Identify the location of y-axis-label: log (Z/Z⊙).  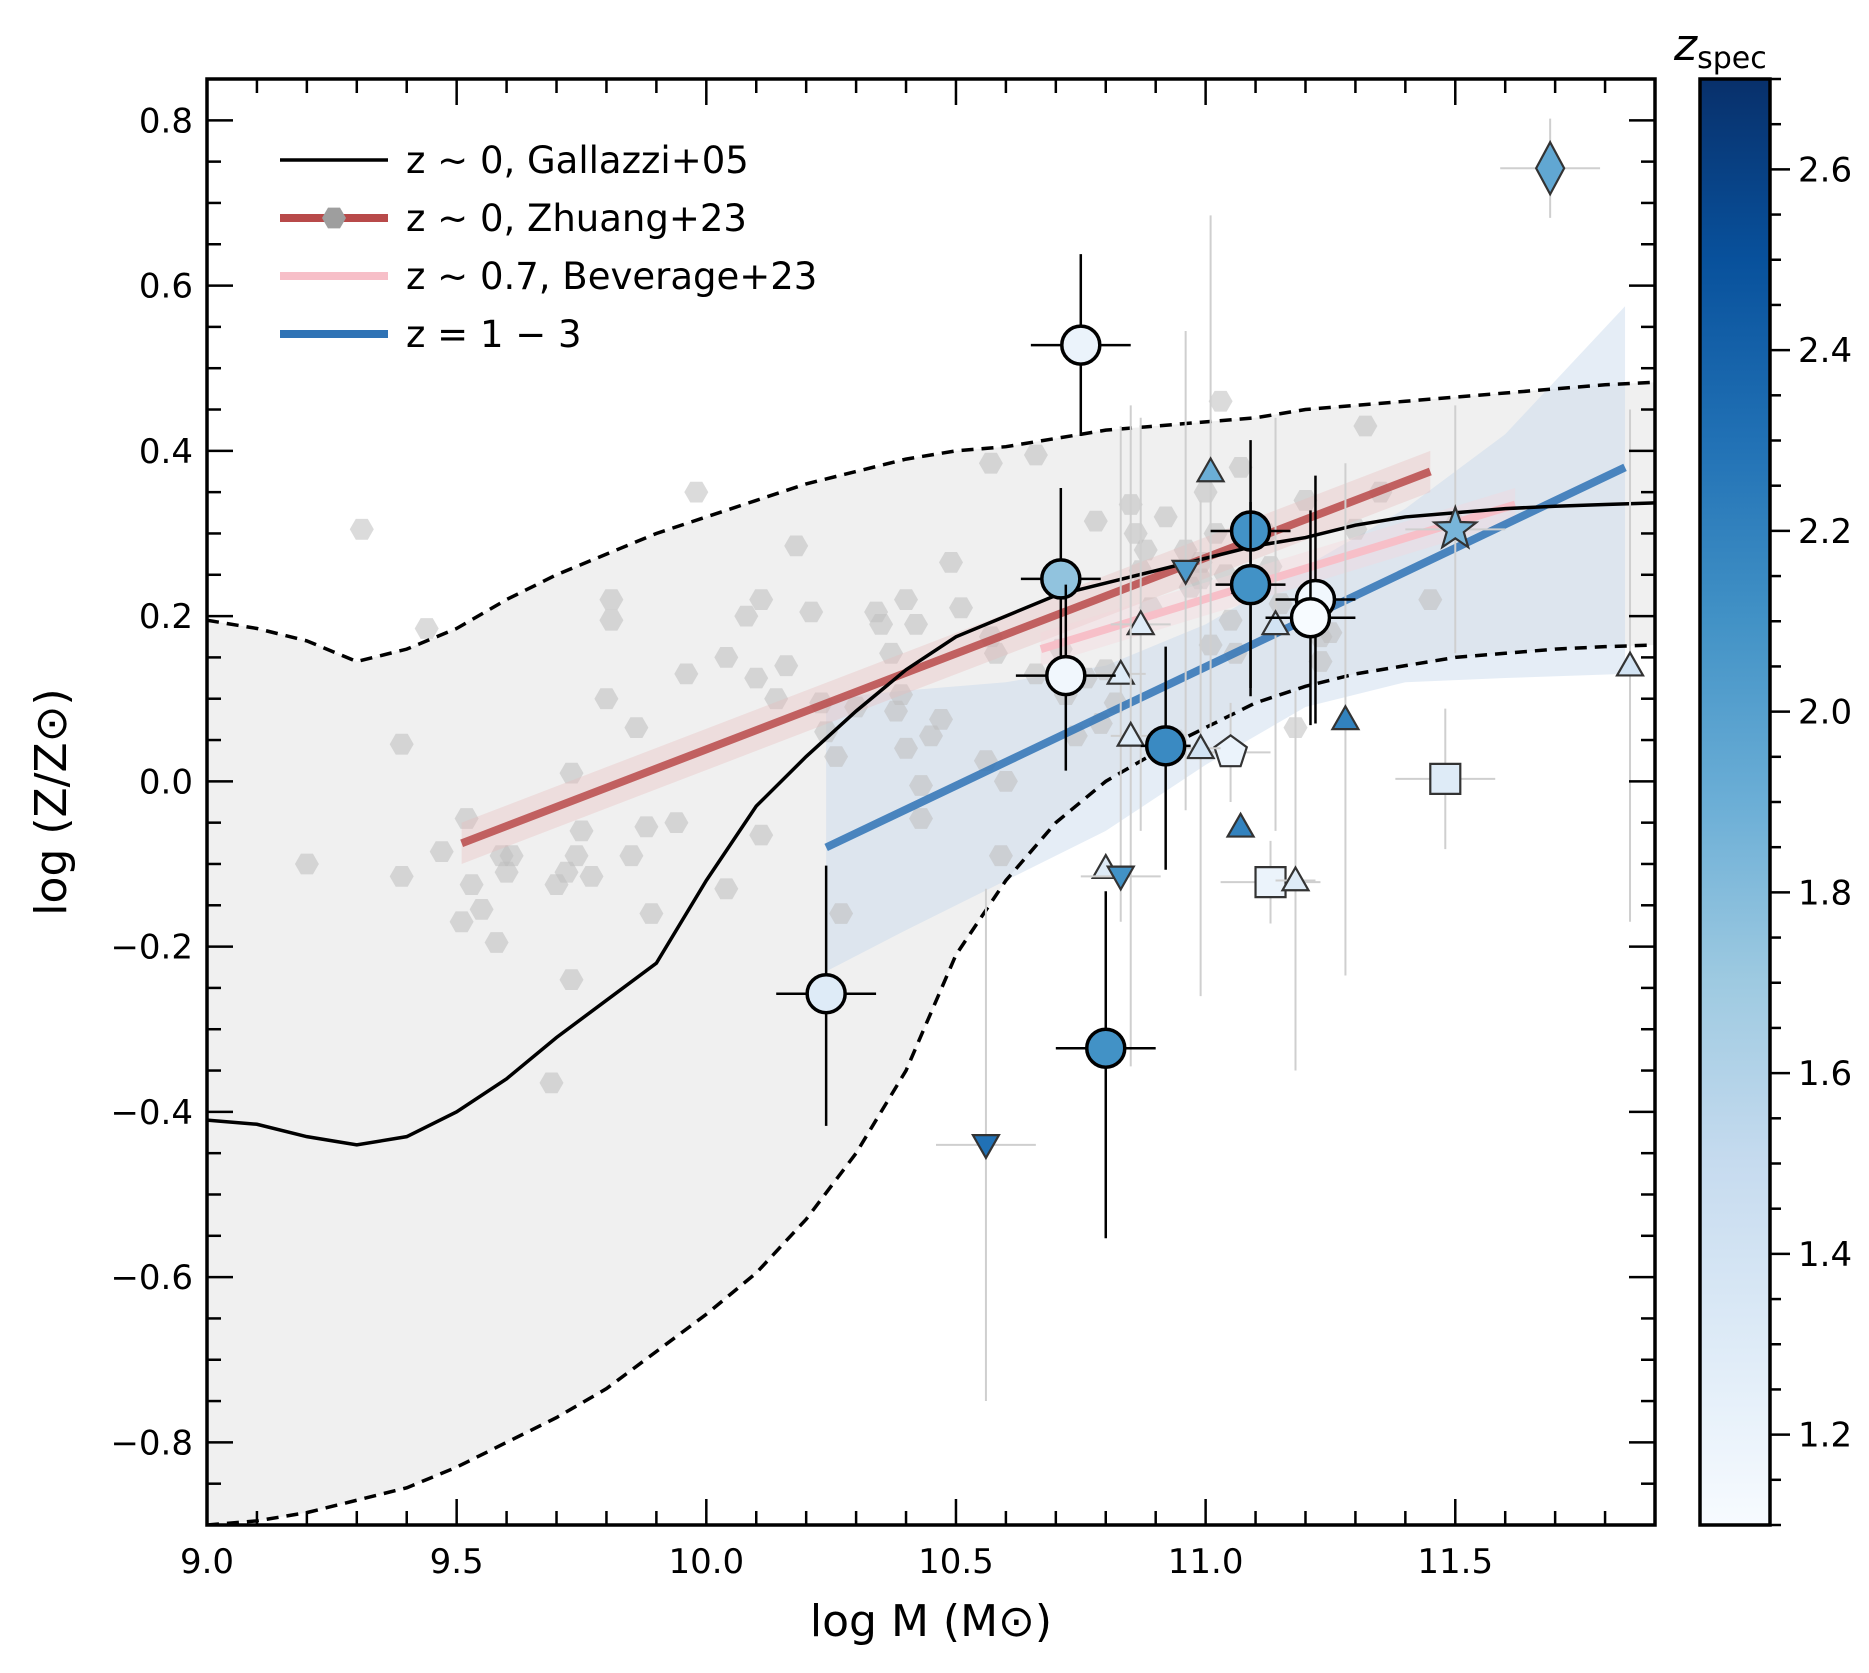
(51, 801).